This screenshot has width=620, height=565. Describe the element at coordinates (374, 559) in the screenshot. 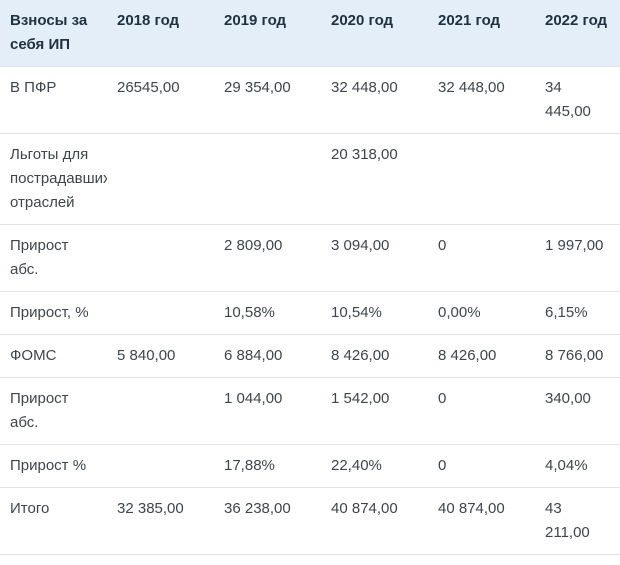

I see `table-cell: 4 636,00` at that location.